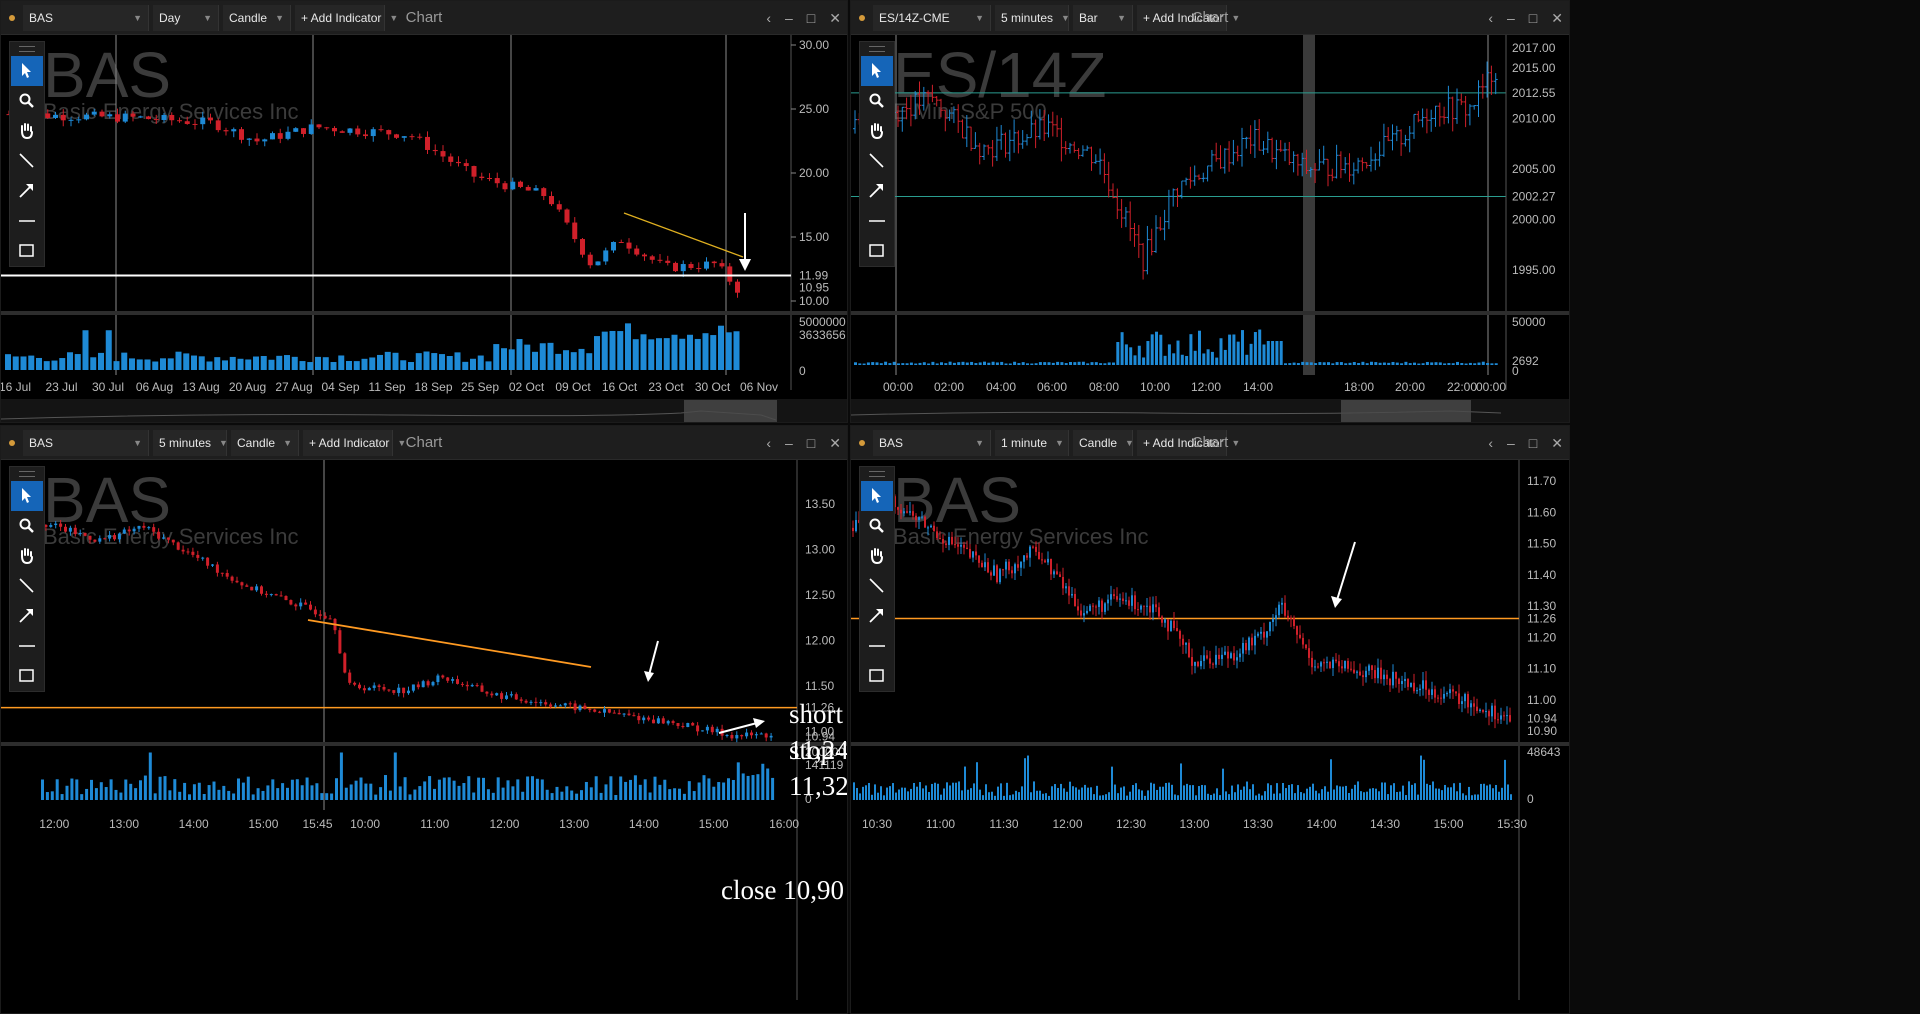  I want to click on symbol-value: BAS, so click(41, 442).